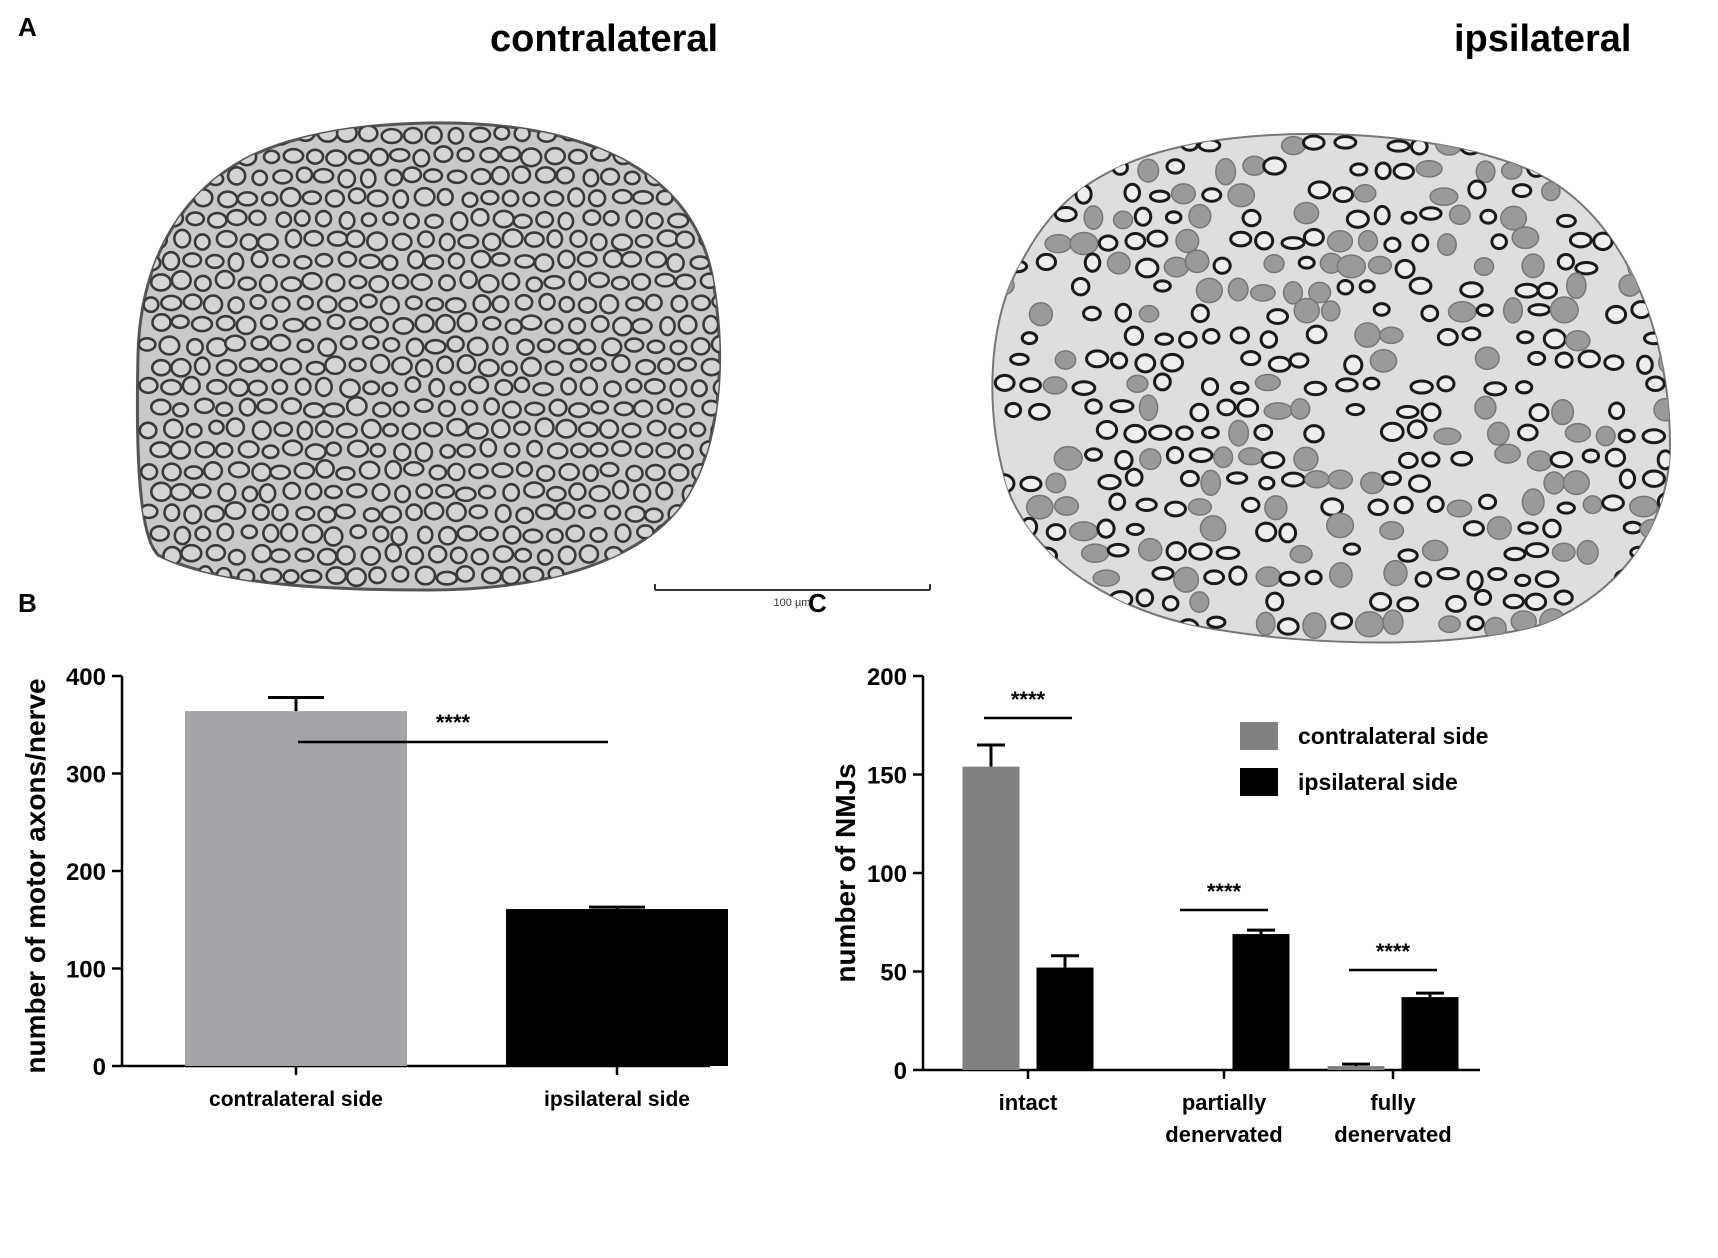  I want to click on panel-label-b: B, so click(27, 603).